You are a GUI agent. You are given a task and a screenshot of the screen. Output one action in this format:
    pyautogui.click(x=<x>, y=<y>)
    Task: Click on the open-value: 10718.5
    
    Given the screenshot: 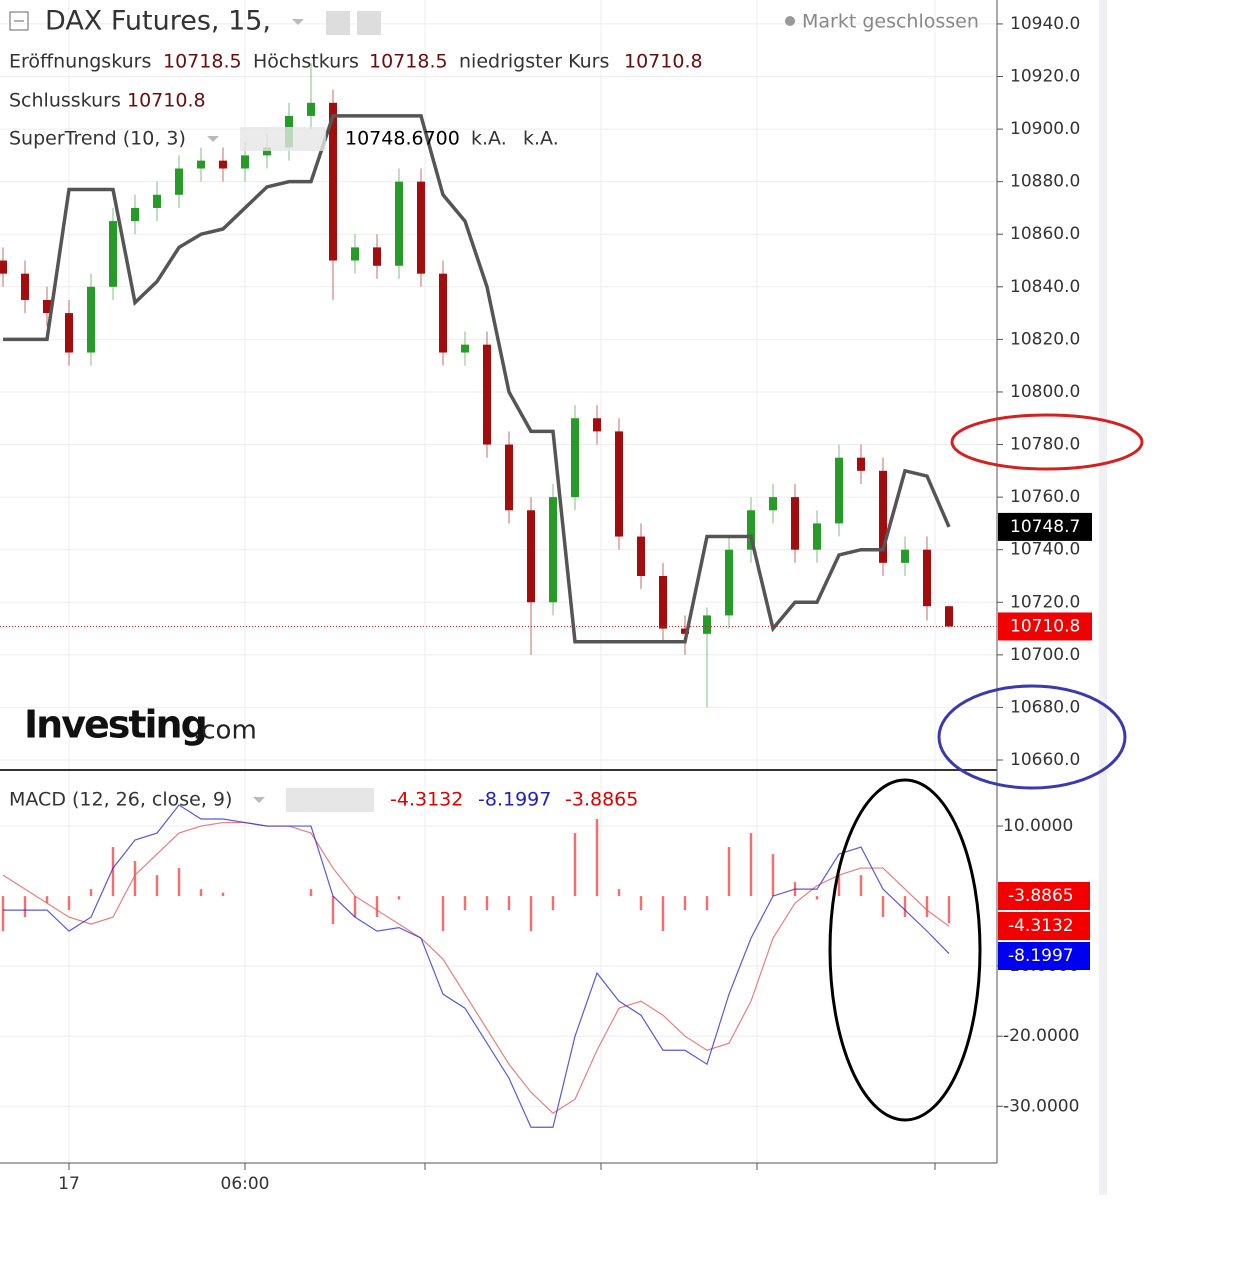 What is the action you would take?
    pyautogui.click(x=202, y=62)
    